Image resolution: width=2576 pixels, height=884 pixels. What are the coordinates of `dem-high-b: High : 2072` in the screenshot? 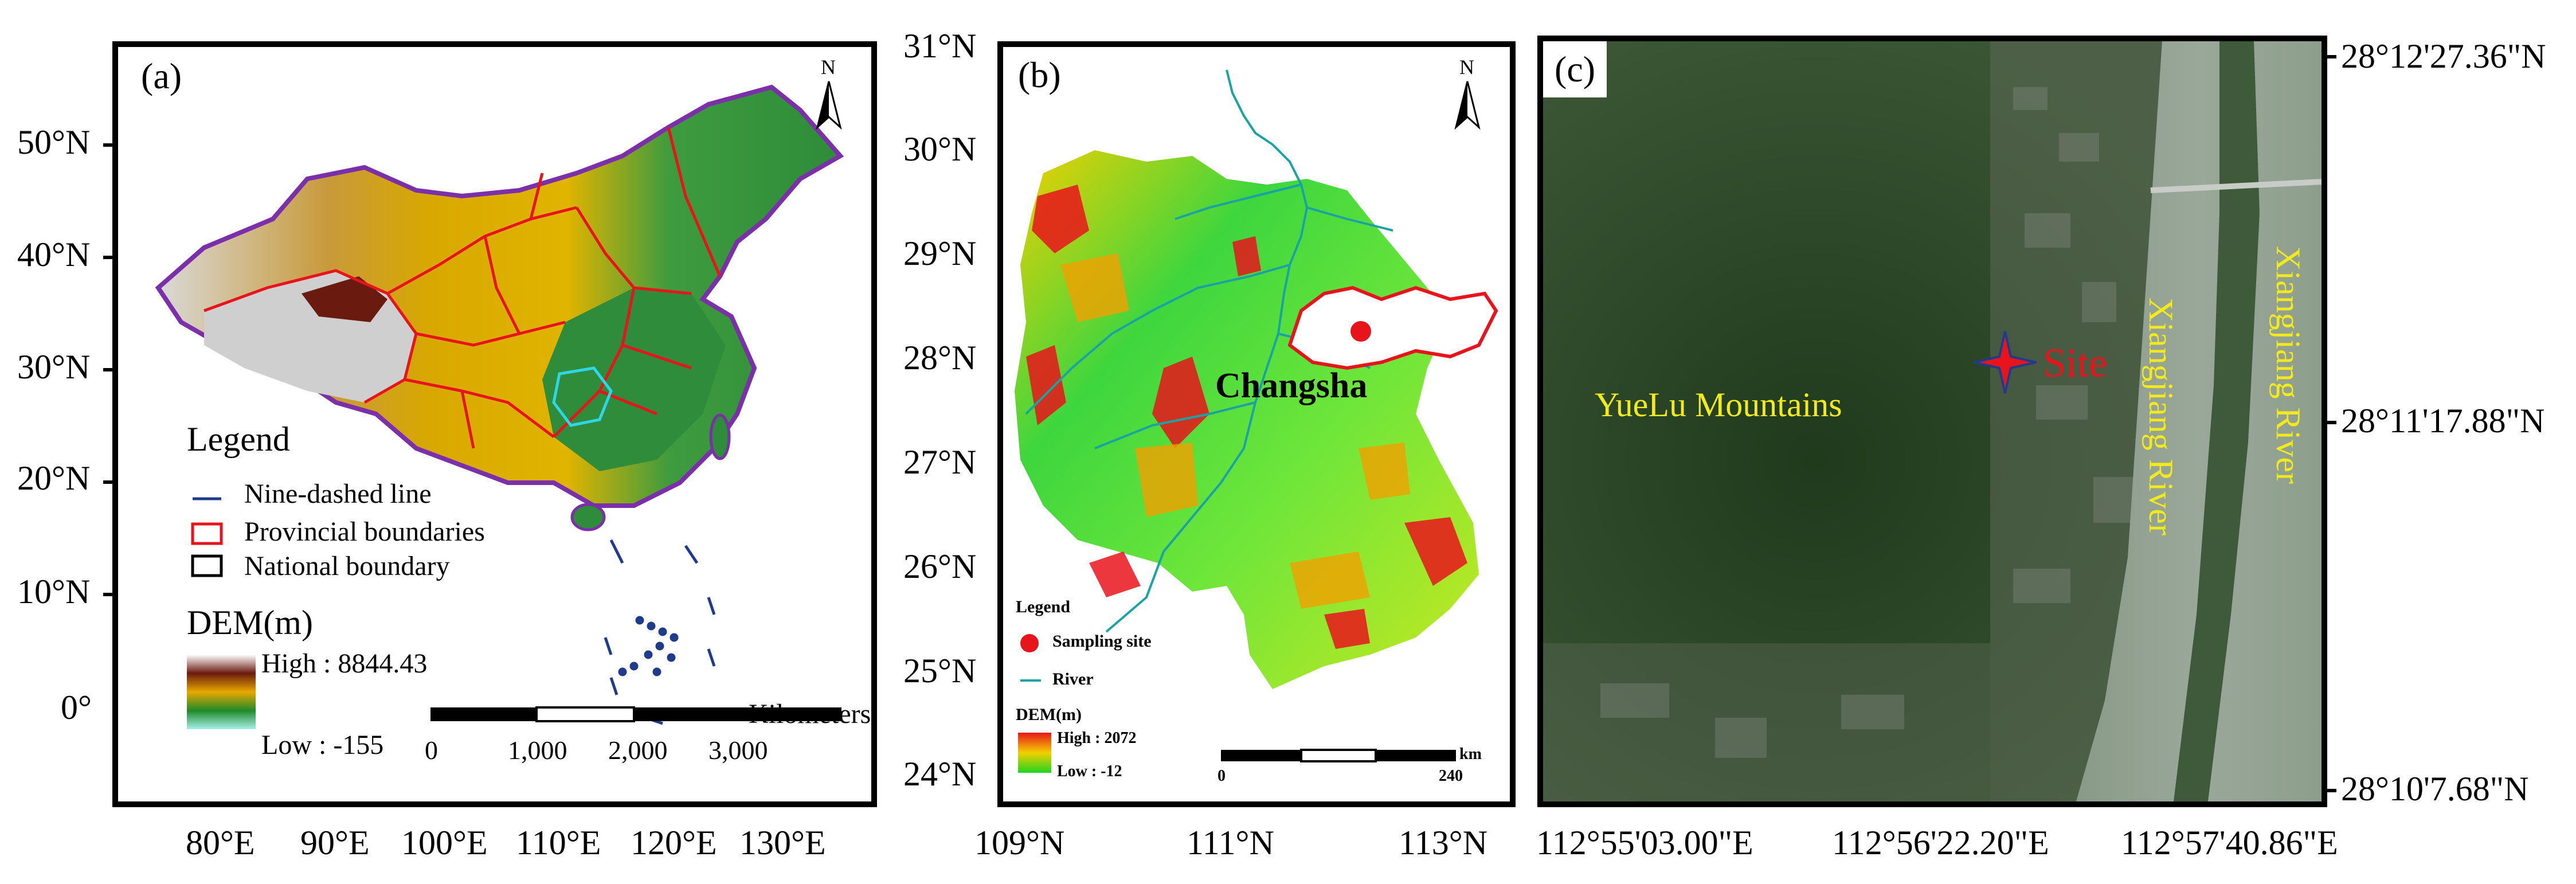 It's located at (1097, 738).